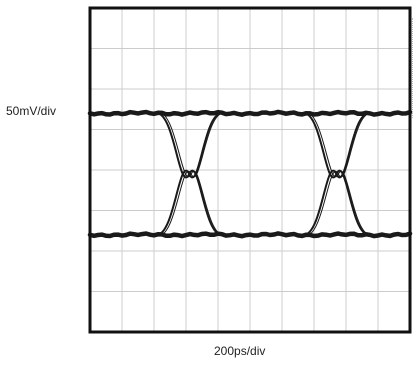 The height and width of the screenshot is (369, 419). I want to click on trace-low-level, so click(250, 235).